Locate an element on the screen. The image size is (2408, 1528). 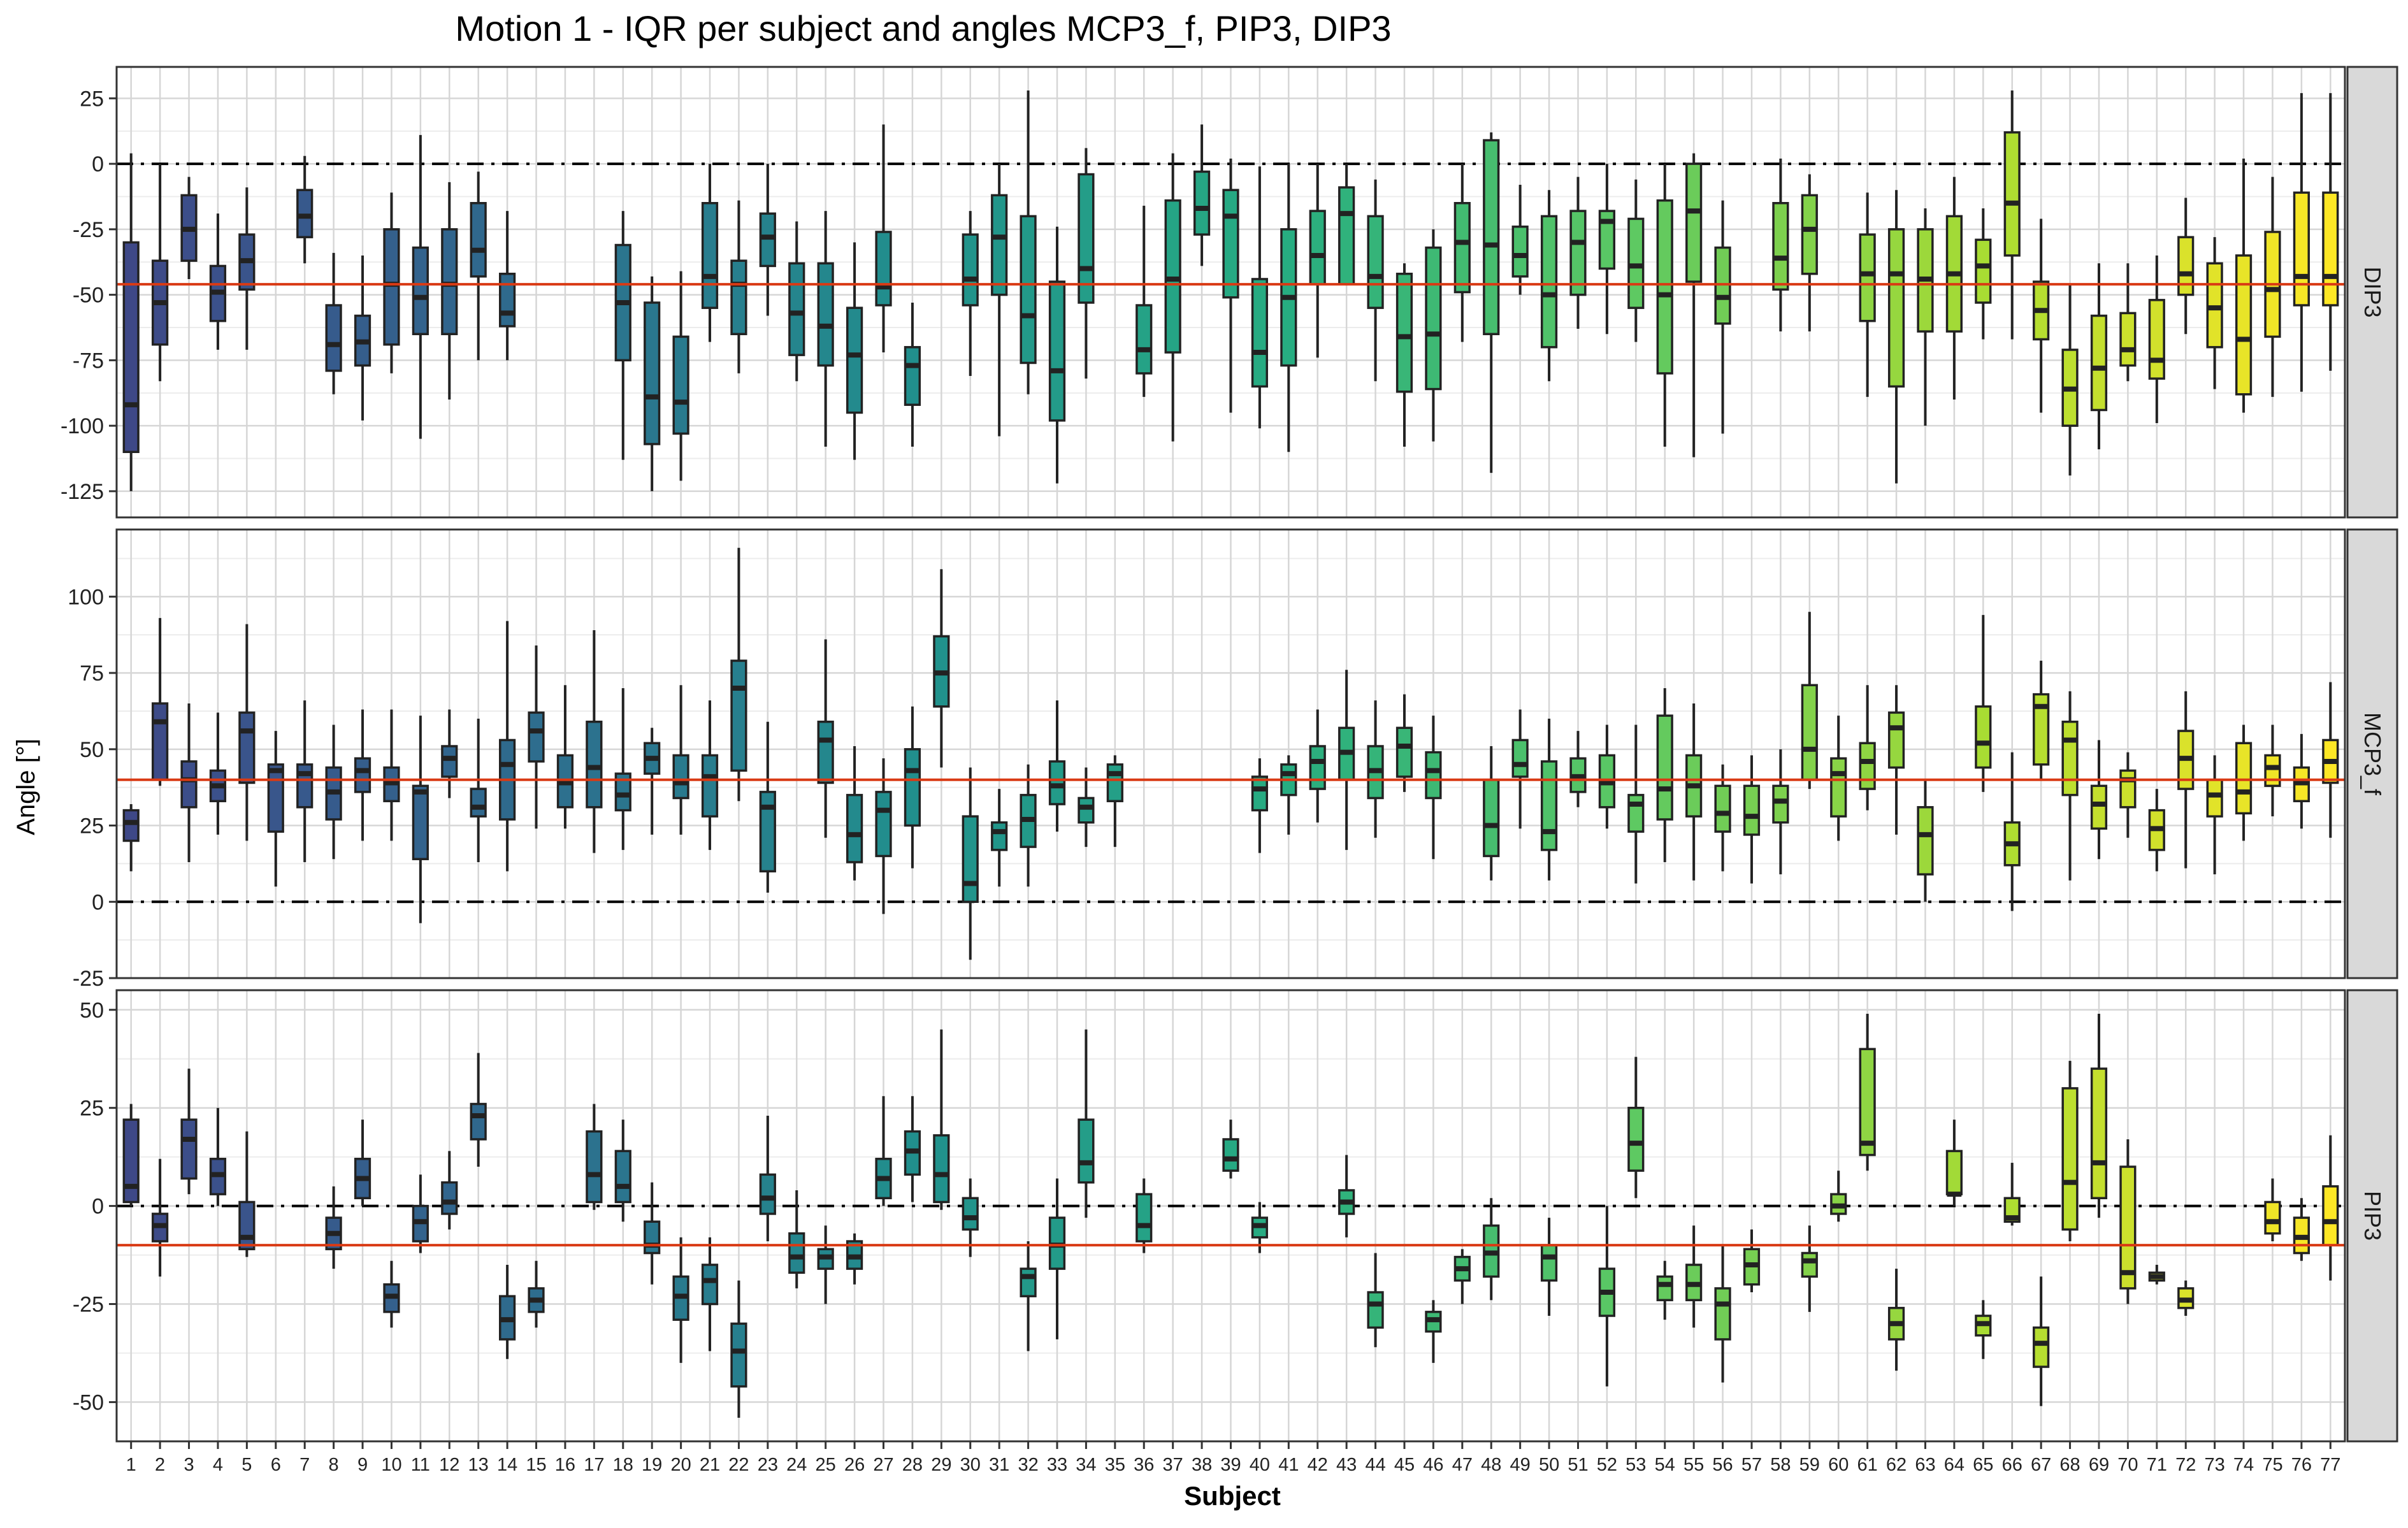
x-tick-label: 22 is located at coordinates (738, 1465).